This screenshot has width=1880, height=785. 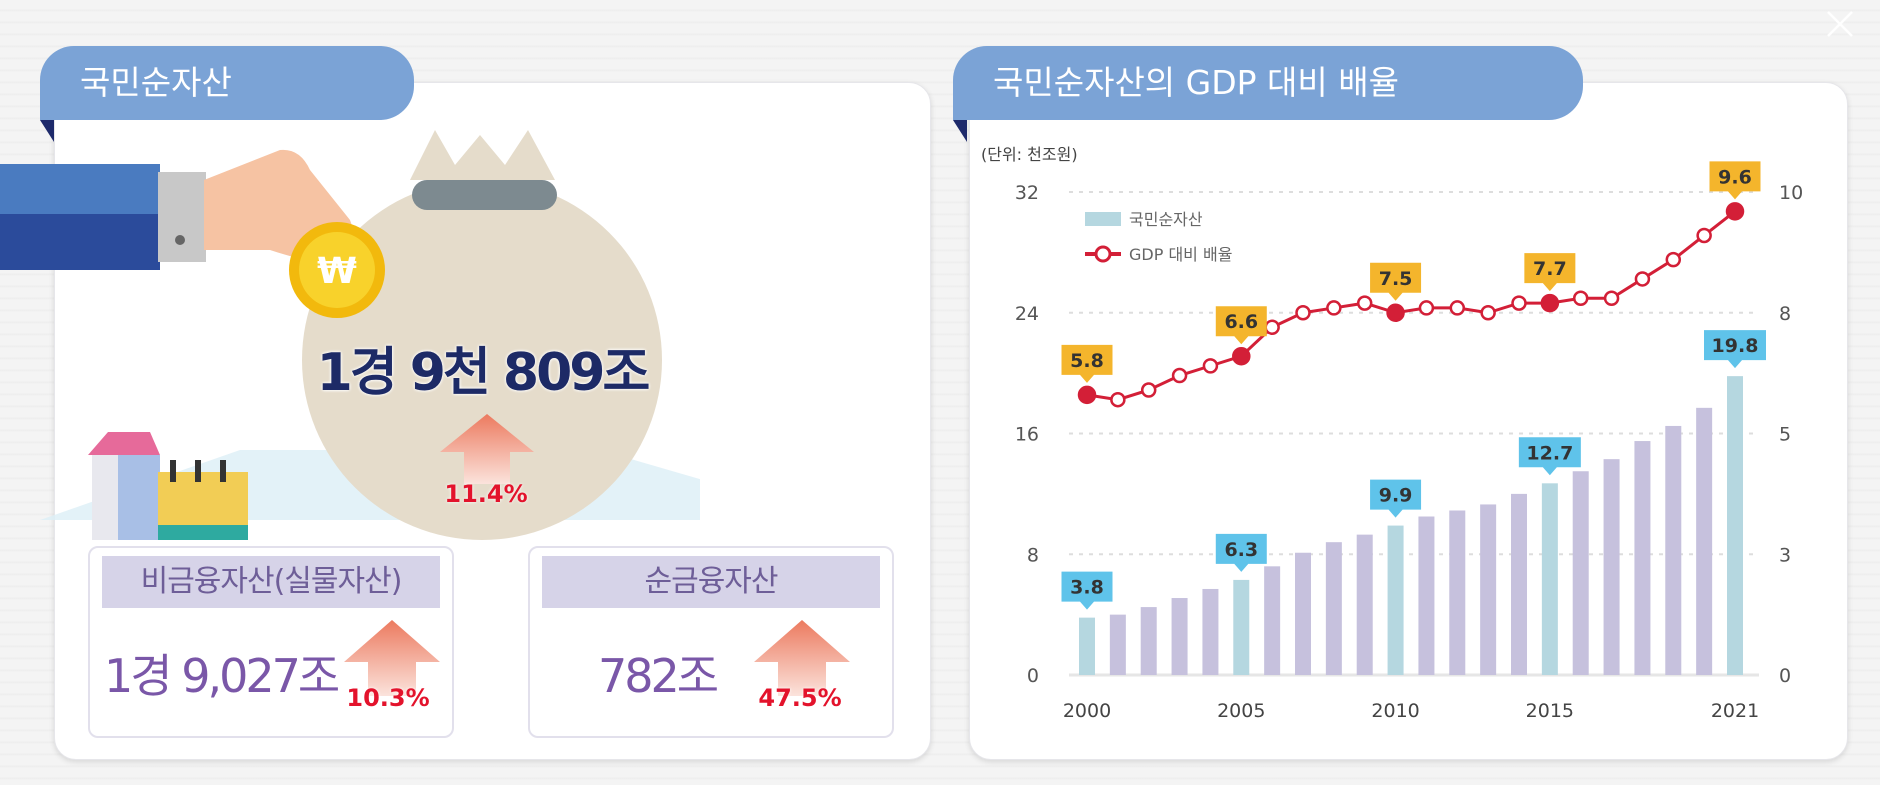 What do you see at coordinates (1791, 193) in the screenshot?
I see `right-axis-tick: 10` at bounding box center [1791, 193].